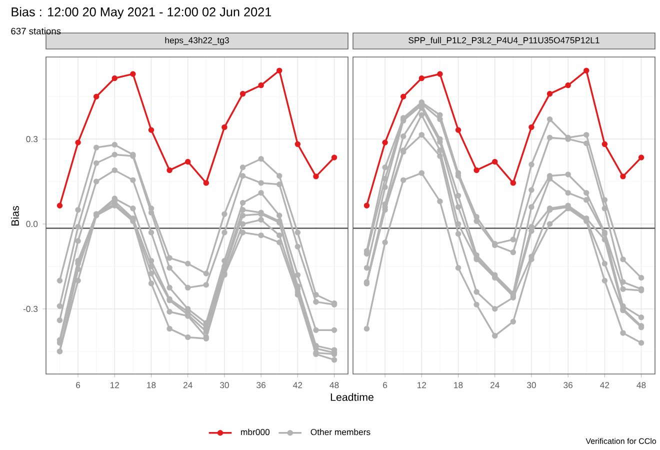 Image resolution: width=660 pixels, height=450 pixels. What do you see at coordinates (197, 41) in the screenshot?
I see `chart-title: heps_43h22_tg3` at bounding box center [197, 41].